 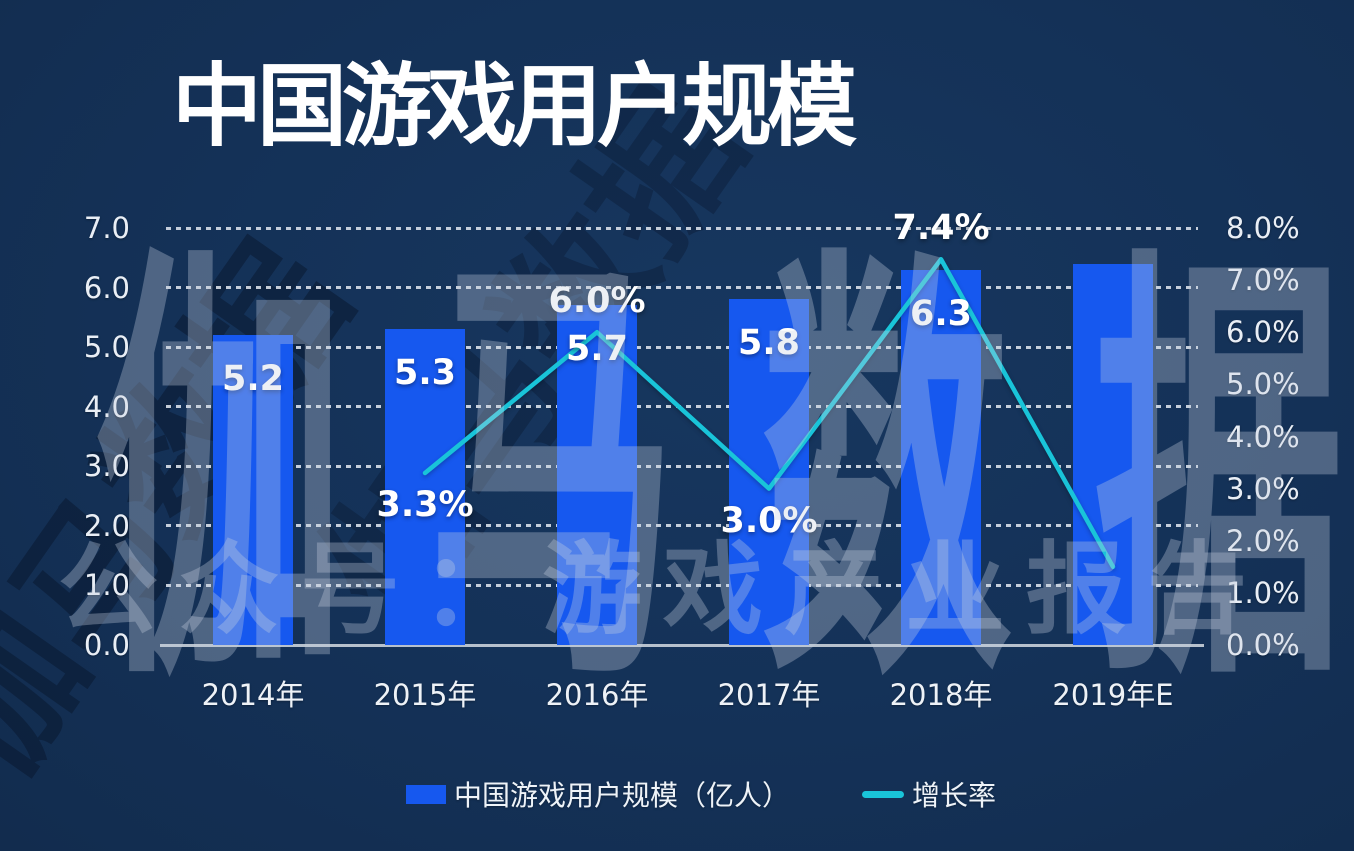 I want to click on x-axis-label: 2014年, so click(x=253, y=695).